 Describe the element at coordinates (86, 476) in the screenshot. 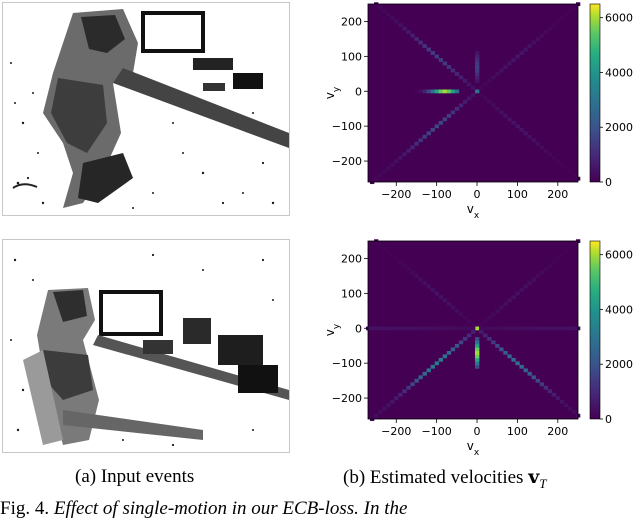

I see `caption-a-label: (a)` at that location.